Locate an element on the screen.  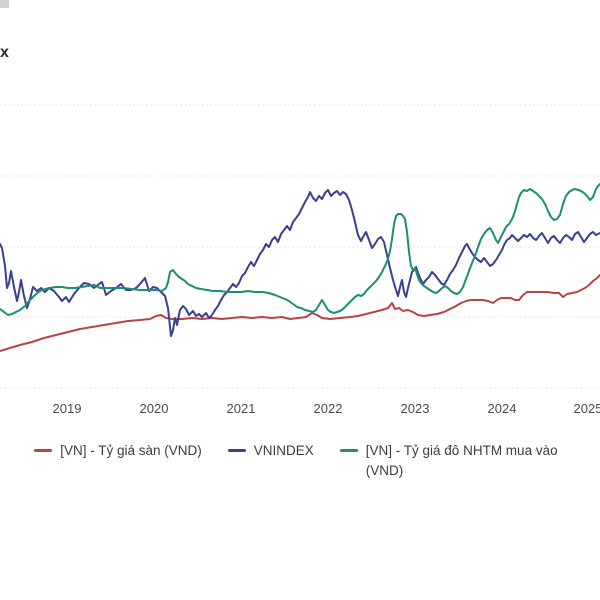
legend-item-2: [VN] - Tỷ giá đô NHTM mua vào (VND) is located at coordinates (452, 460).